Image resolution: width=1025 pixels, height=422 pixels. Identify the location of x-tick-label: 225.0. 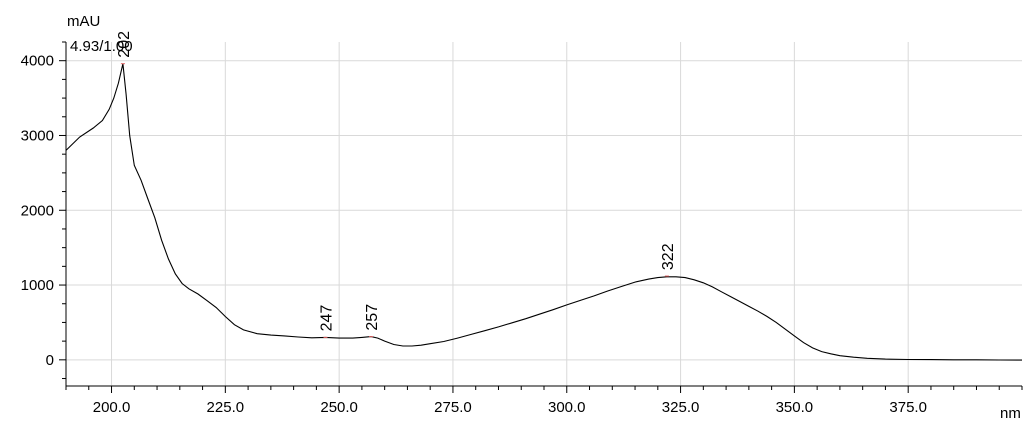
(226, 407).